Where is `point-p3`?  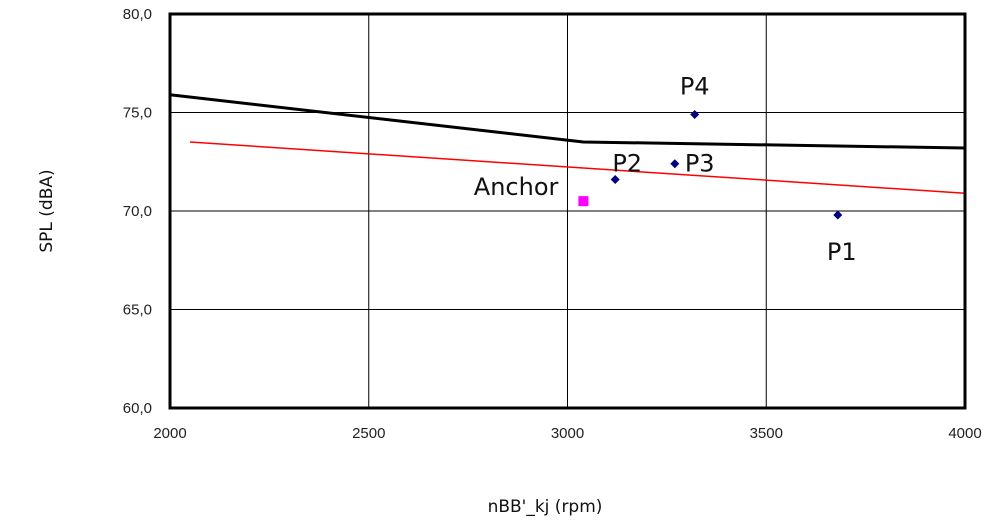
point-p3 is located at coordinates (675, 164).